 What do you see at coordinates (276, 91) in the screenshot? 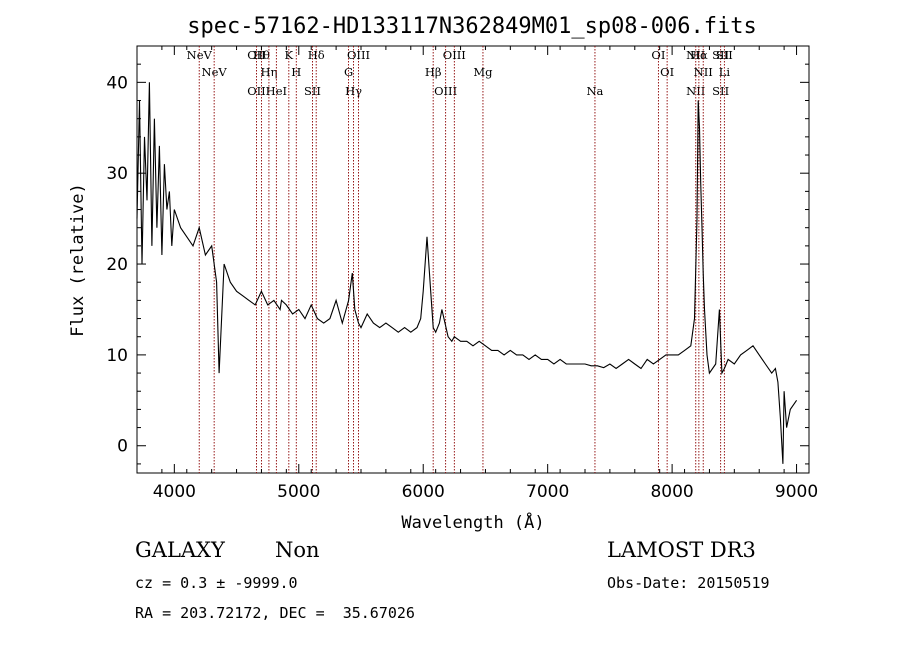
I see `line-marker-label: HeI` at bounding box center [276, 91].